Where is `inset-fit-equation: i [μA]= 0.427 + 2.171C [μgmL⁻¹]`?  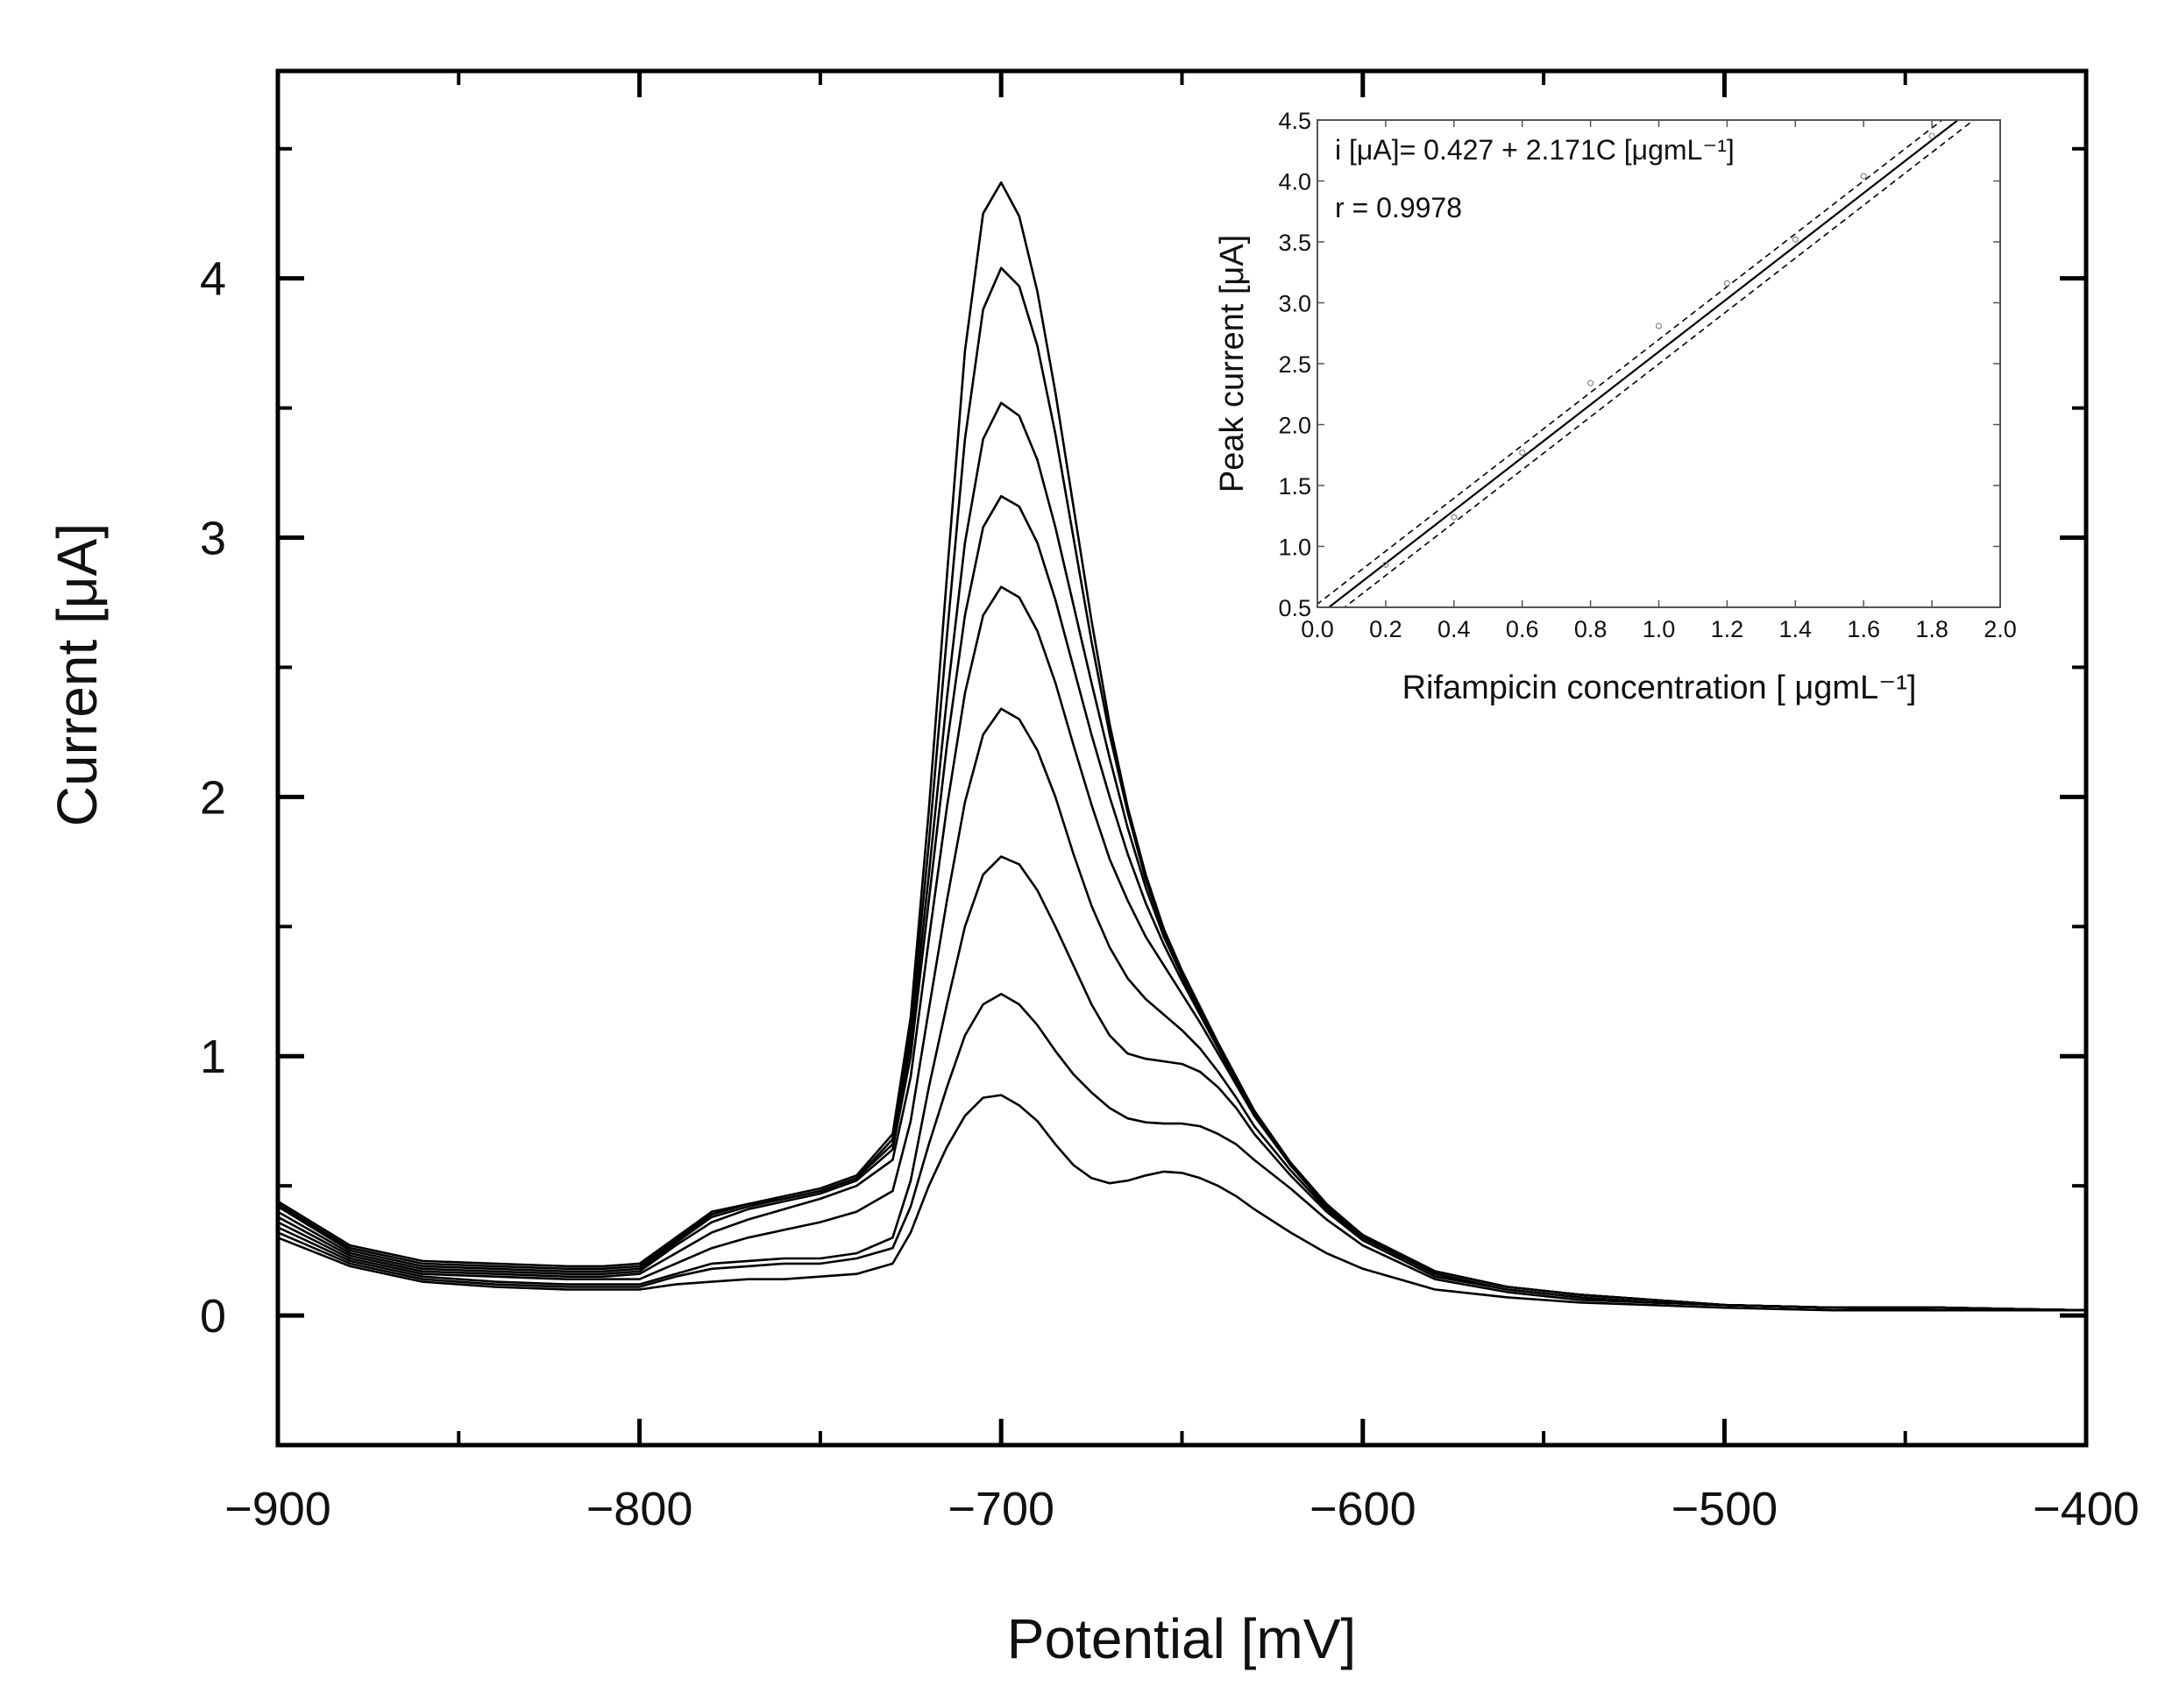 inset-fit-equation: i [μA]= 0.427 + 2.171C [μgmL⁻¹] is located at coordinates (1535, 150).